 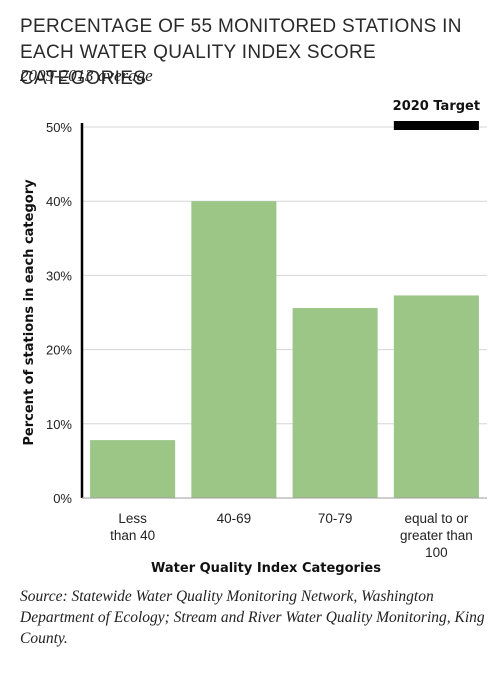 What do you see at coordinates (436, 125) in the screenshot?
I see `target-marker` at bounding box center [436, 125].